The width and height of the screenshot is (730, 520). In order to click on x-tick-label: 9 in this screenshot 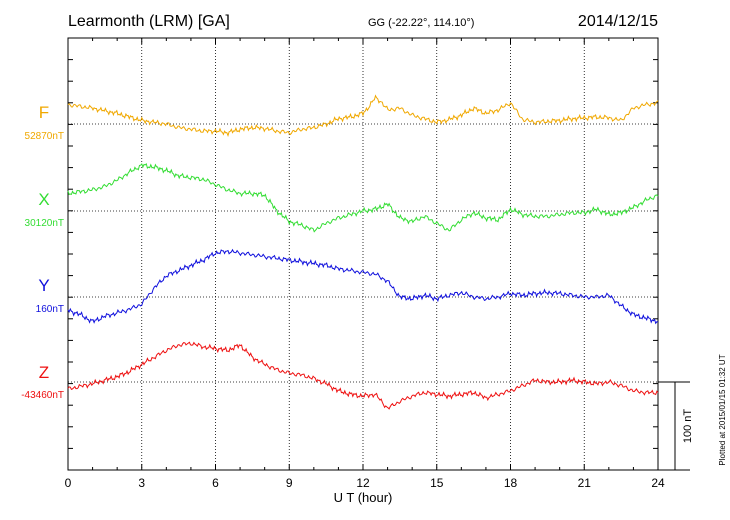, I will do `click(289, 483)`.